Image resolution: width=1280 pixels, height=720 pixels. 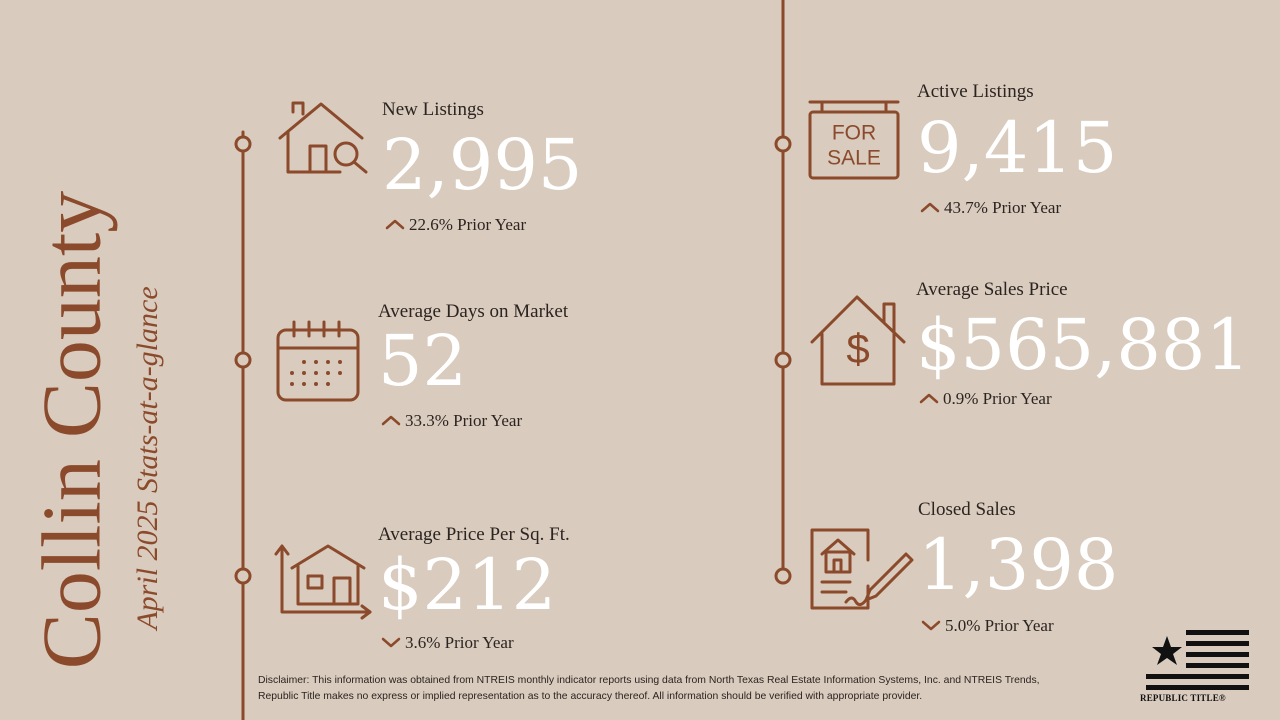 I want to click on icon-house-search, so click(x=323, y=137).